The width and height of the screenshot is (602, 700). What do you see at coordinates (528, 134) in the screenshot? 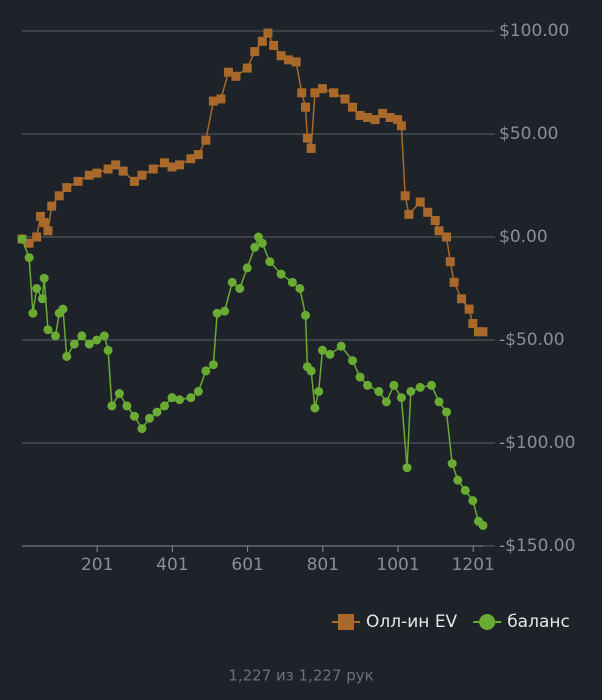
I see `y-tick-label: $50.00` at bounding box center [528, 134].